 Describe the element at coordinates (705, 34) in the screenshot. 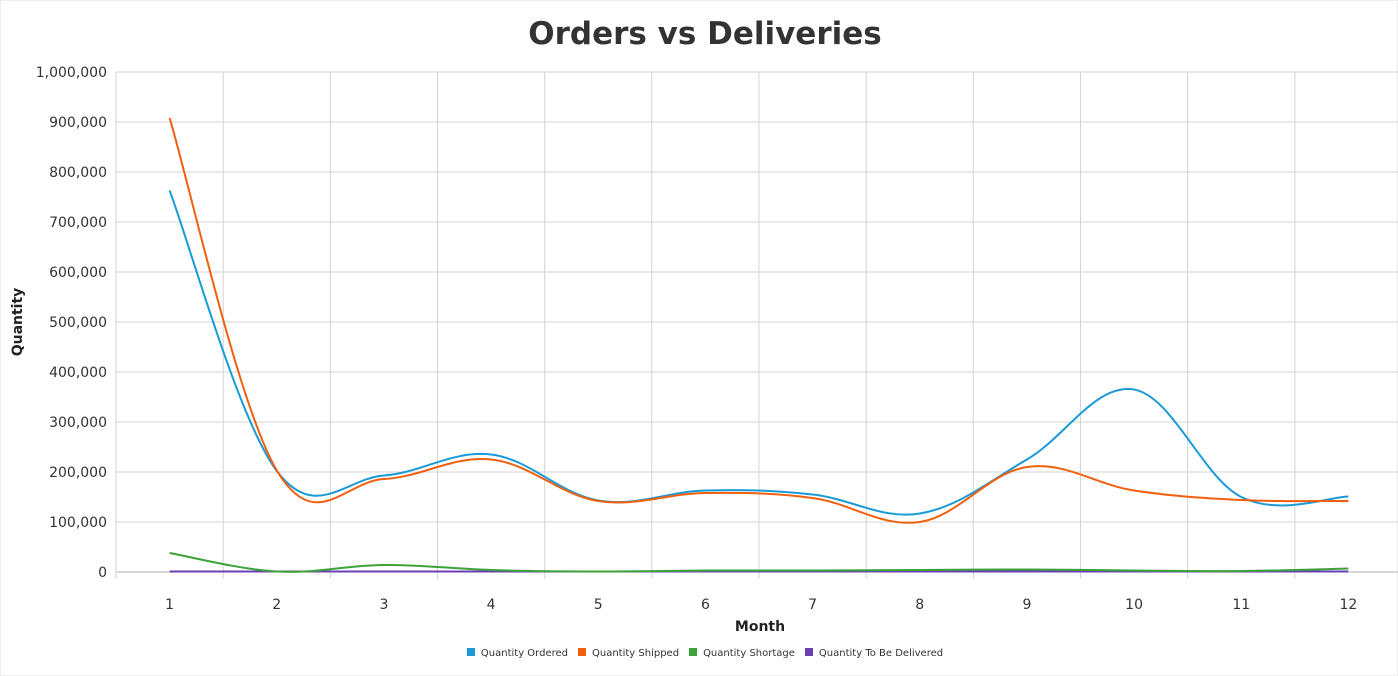

I see `chart-title: Orders vs Deliveries` at that location.